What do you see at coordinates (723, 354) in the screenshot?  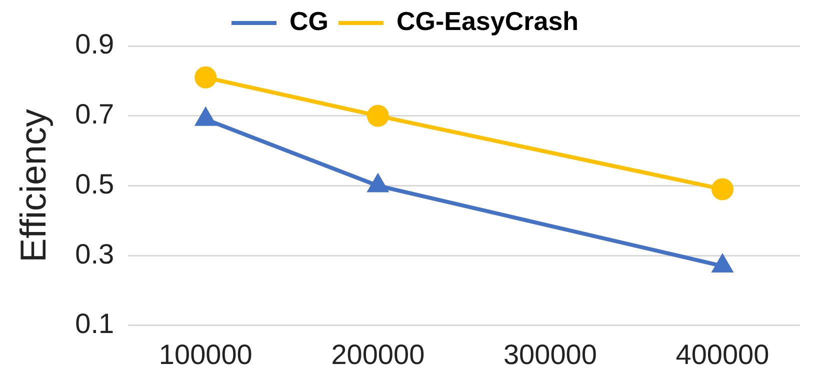 I see `x-tick-label: 400000` at bounding box center [723, 354].